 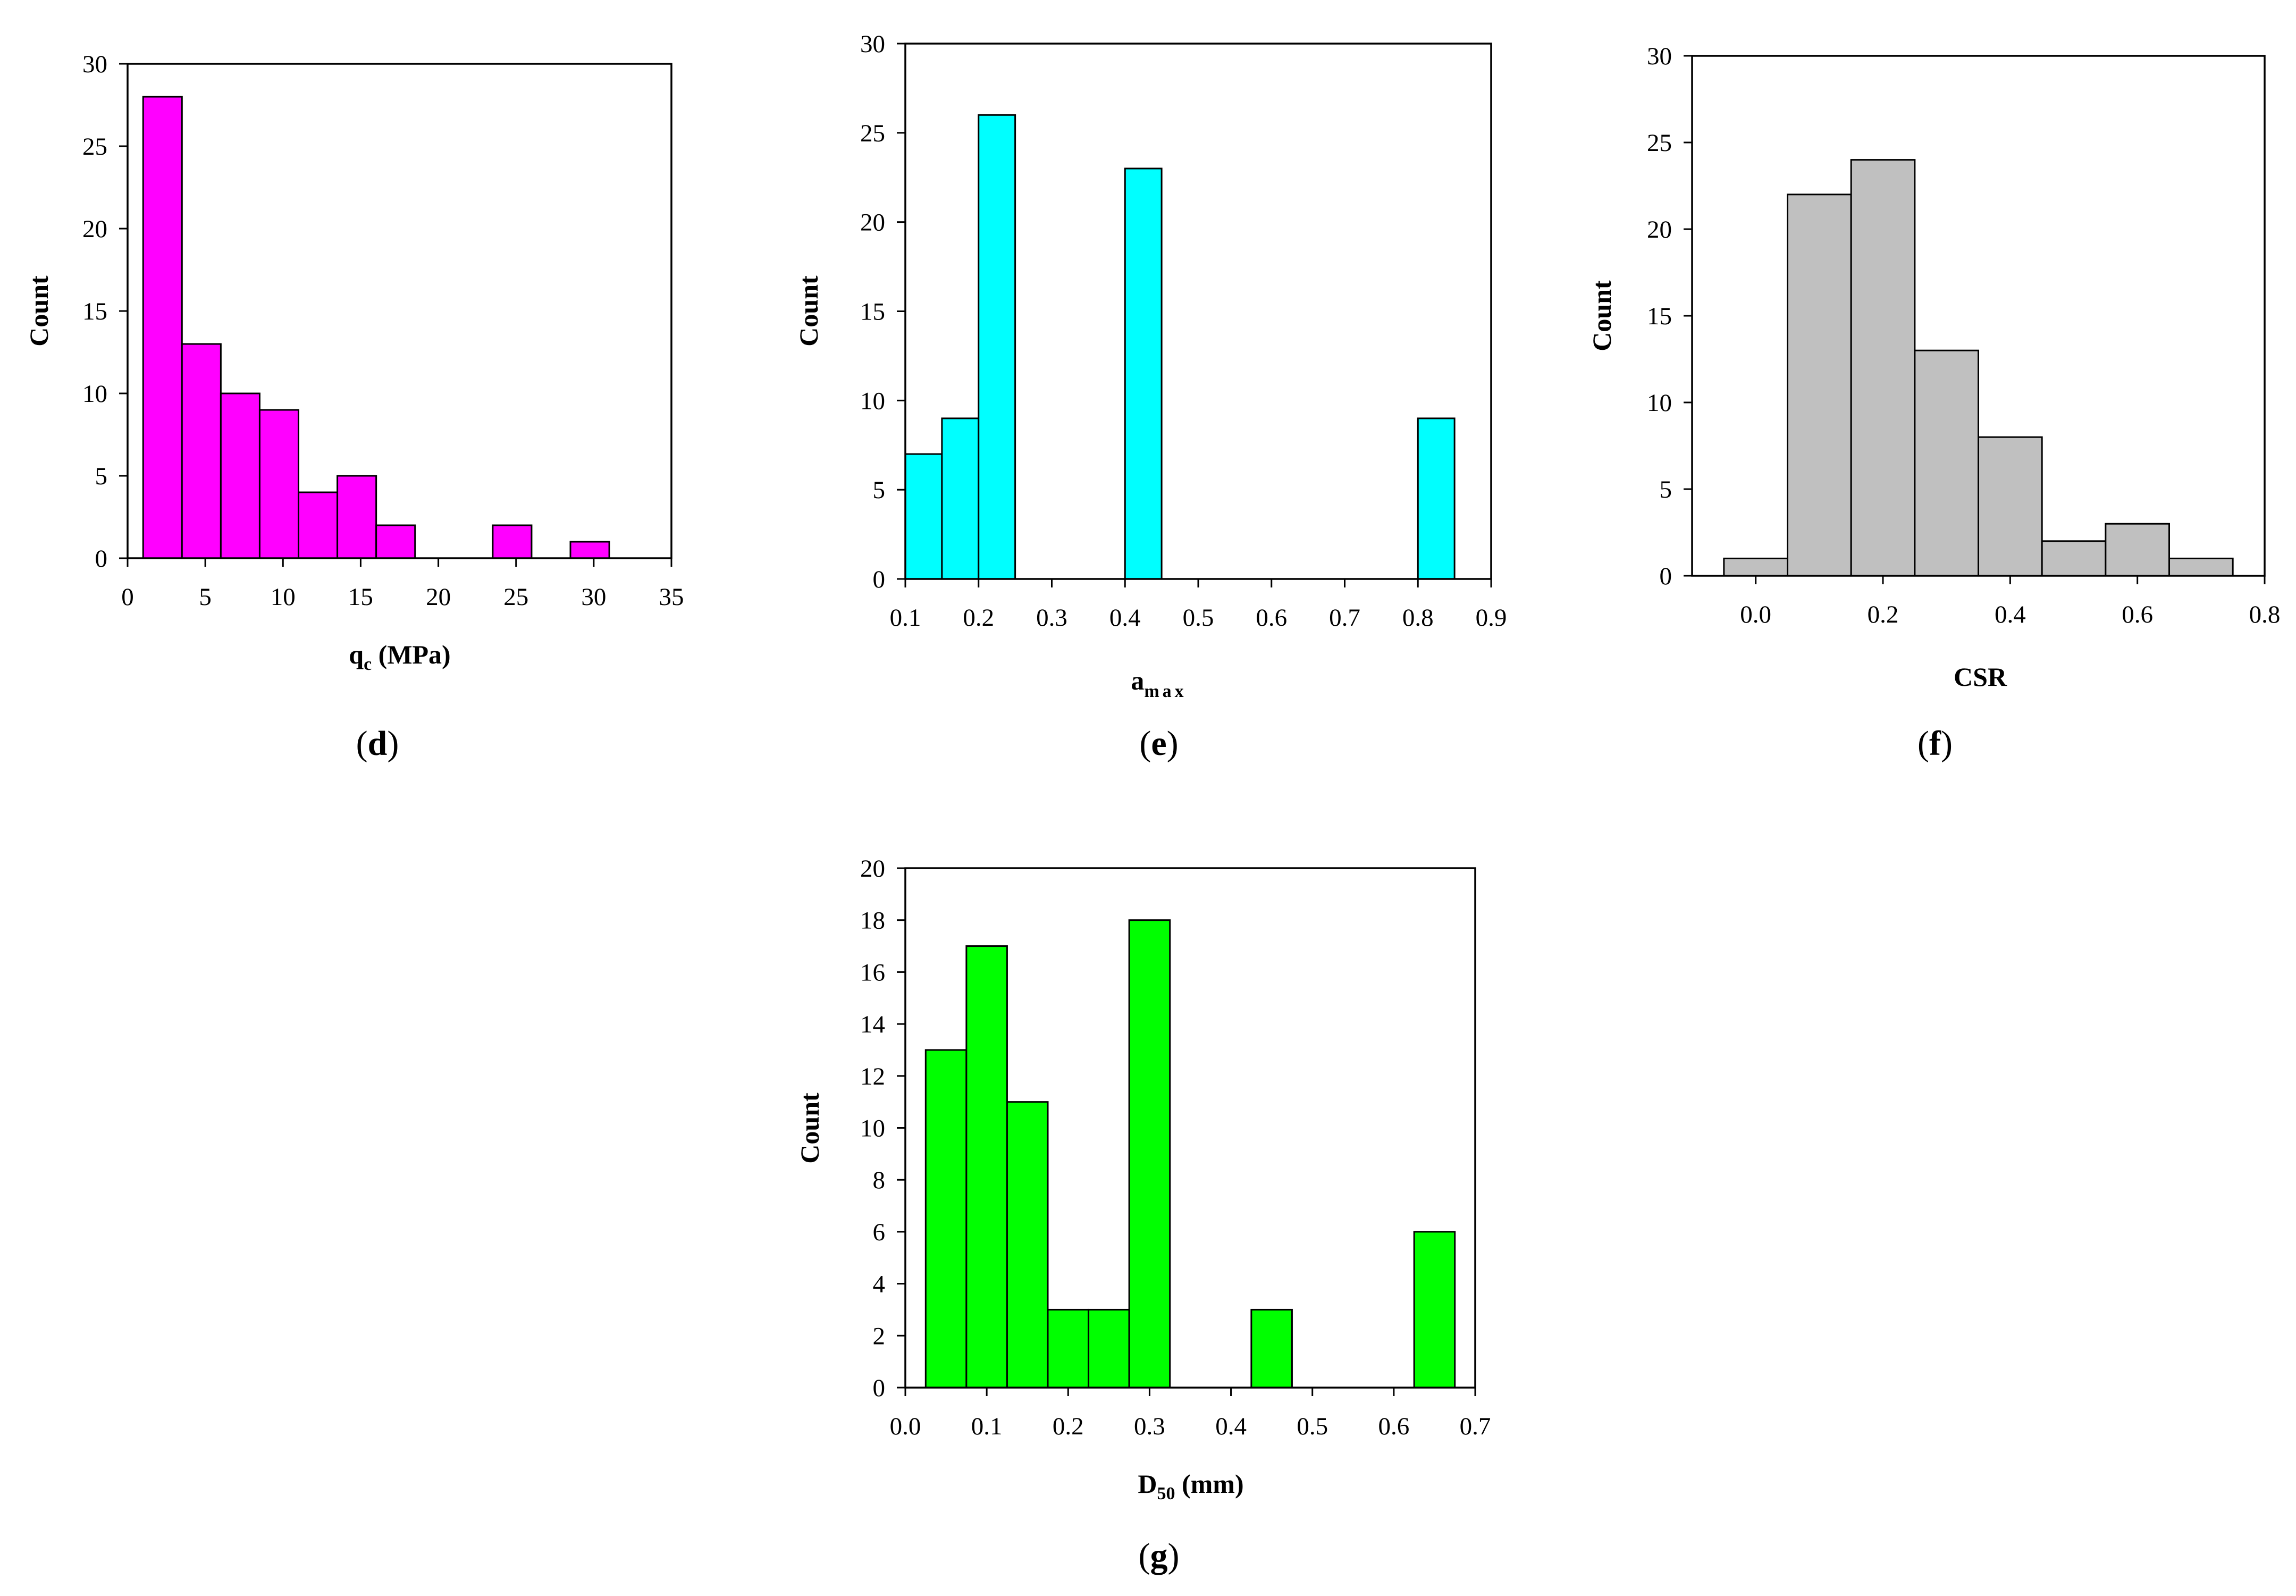 What do you see at coordinates (361, 597) in the screenshot?
I see `panel-d-x-tick-label-3: 15` at bounding box center [361, 597].